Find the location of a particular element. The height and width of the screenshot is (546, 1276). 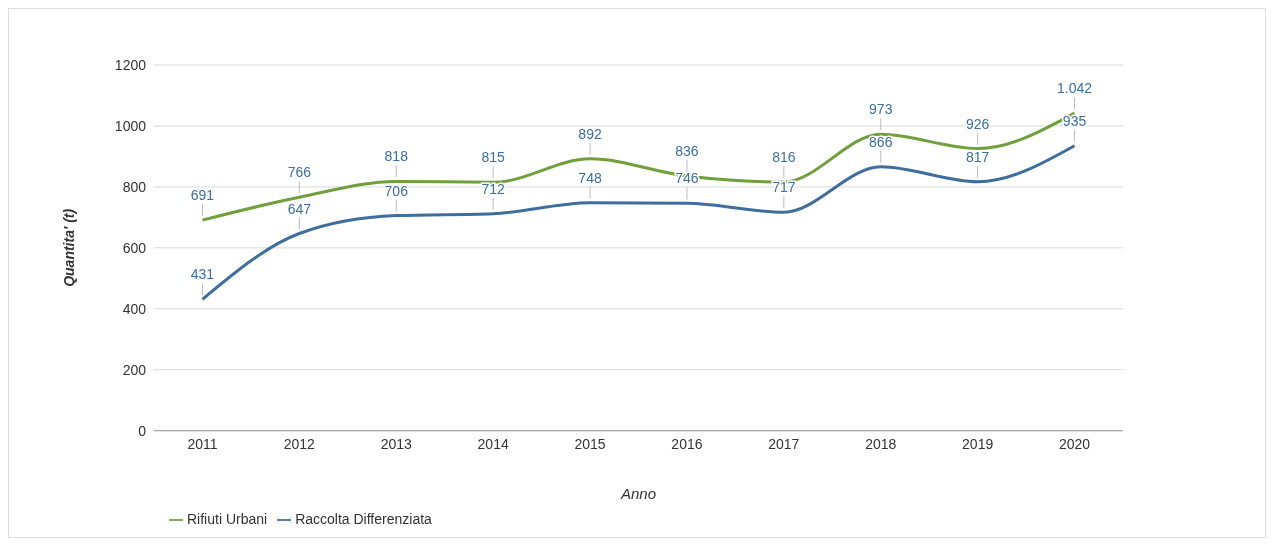

y-tick-label: 400 is located at coordinates (134, 308).